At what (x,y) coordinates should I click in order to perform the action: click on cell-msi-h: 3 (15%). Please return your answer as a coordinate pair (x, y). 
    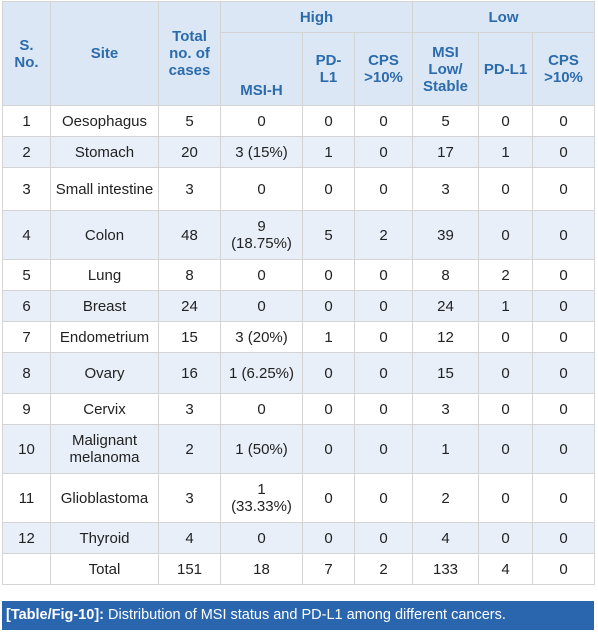
    Looking at the image, I should click on (261, 152).